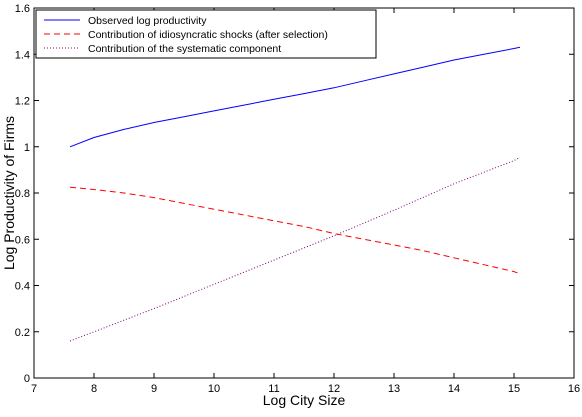 The height and width of the screenshot is (417, 582). I want to click on legend-box, so click(206, 34).